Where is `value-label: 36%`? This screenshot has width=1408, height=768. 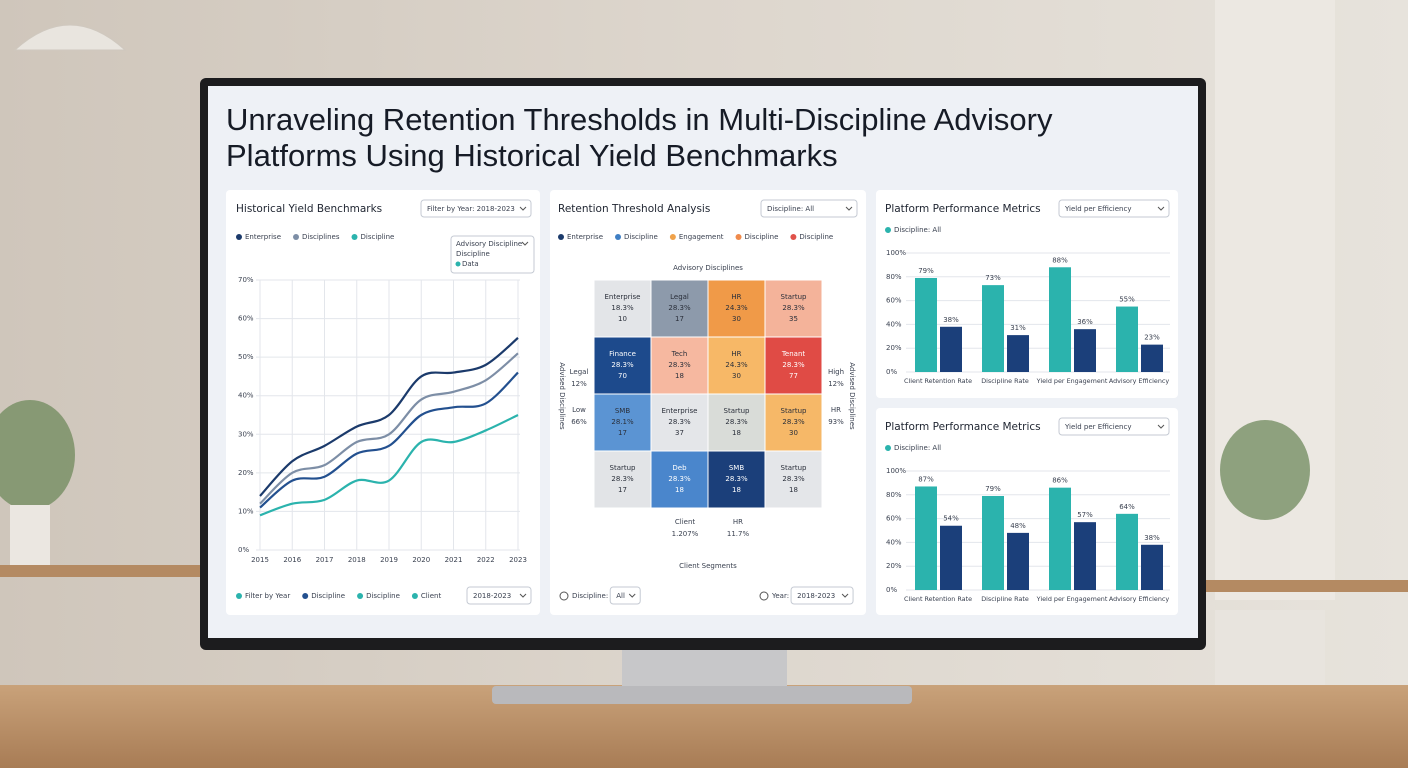
value-label: 36% is located at coordinates (1085, 322).